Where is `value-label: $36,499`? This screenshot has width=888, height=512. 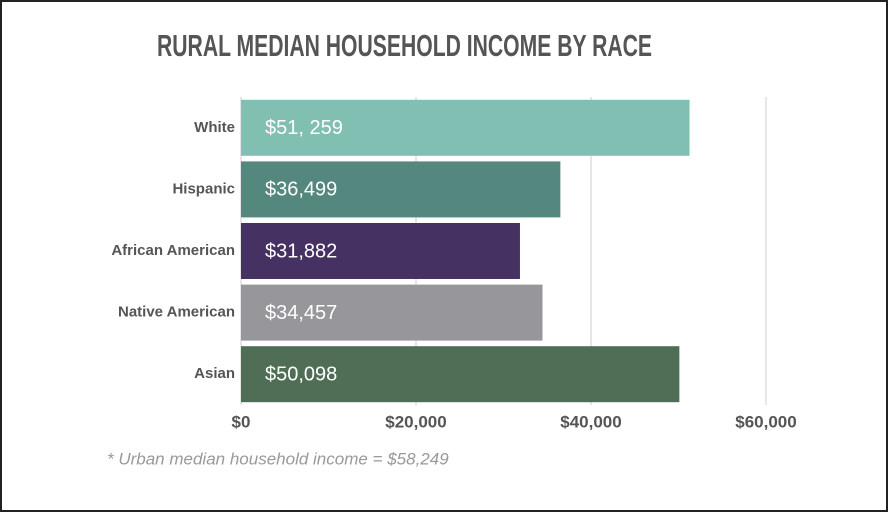
value-label: $36,499 is located at coordinates (301, 190).